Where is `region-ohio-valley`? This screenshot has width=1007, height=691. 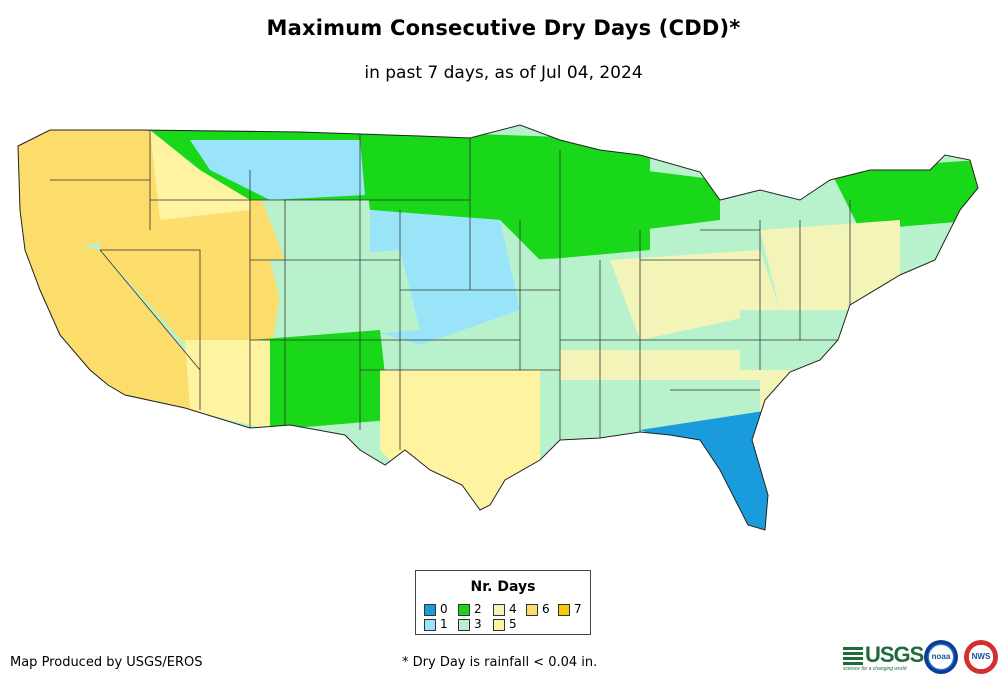
region-ohio-valley is located at coordinates (695, 295).